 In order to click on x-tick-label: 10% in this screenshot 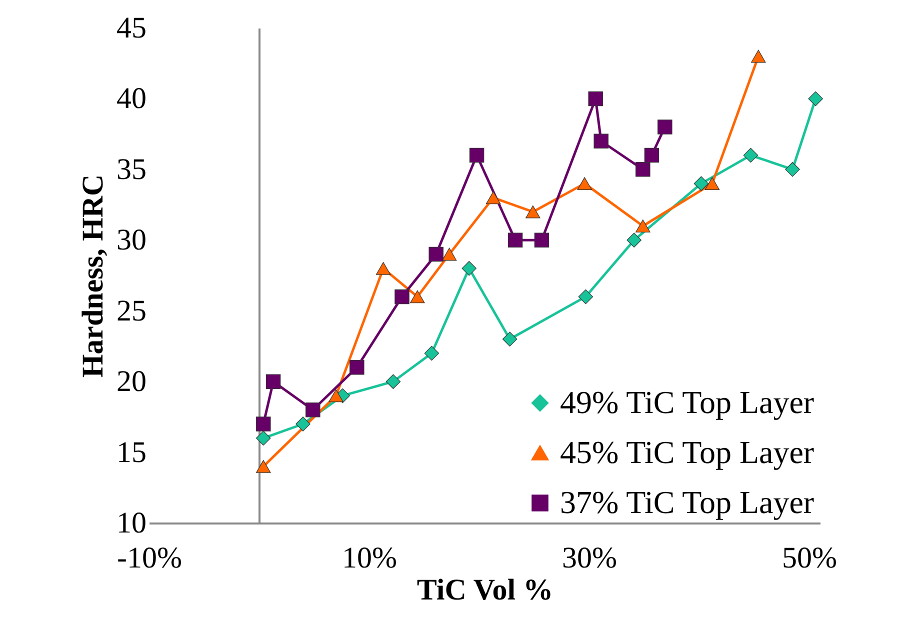, I will do `click(369, 558)`.